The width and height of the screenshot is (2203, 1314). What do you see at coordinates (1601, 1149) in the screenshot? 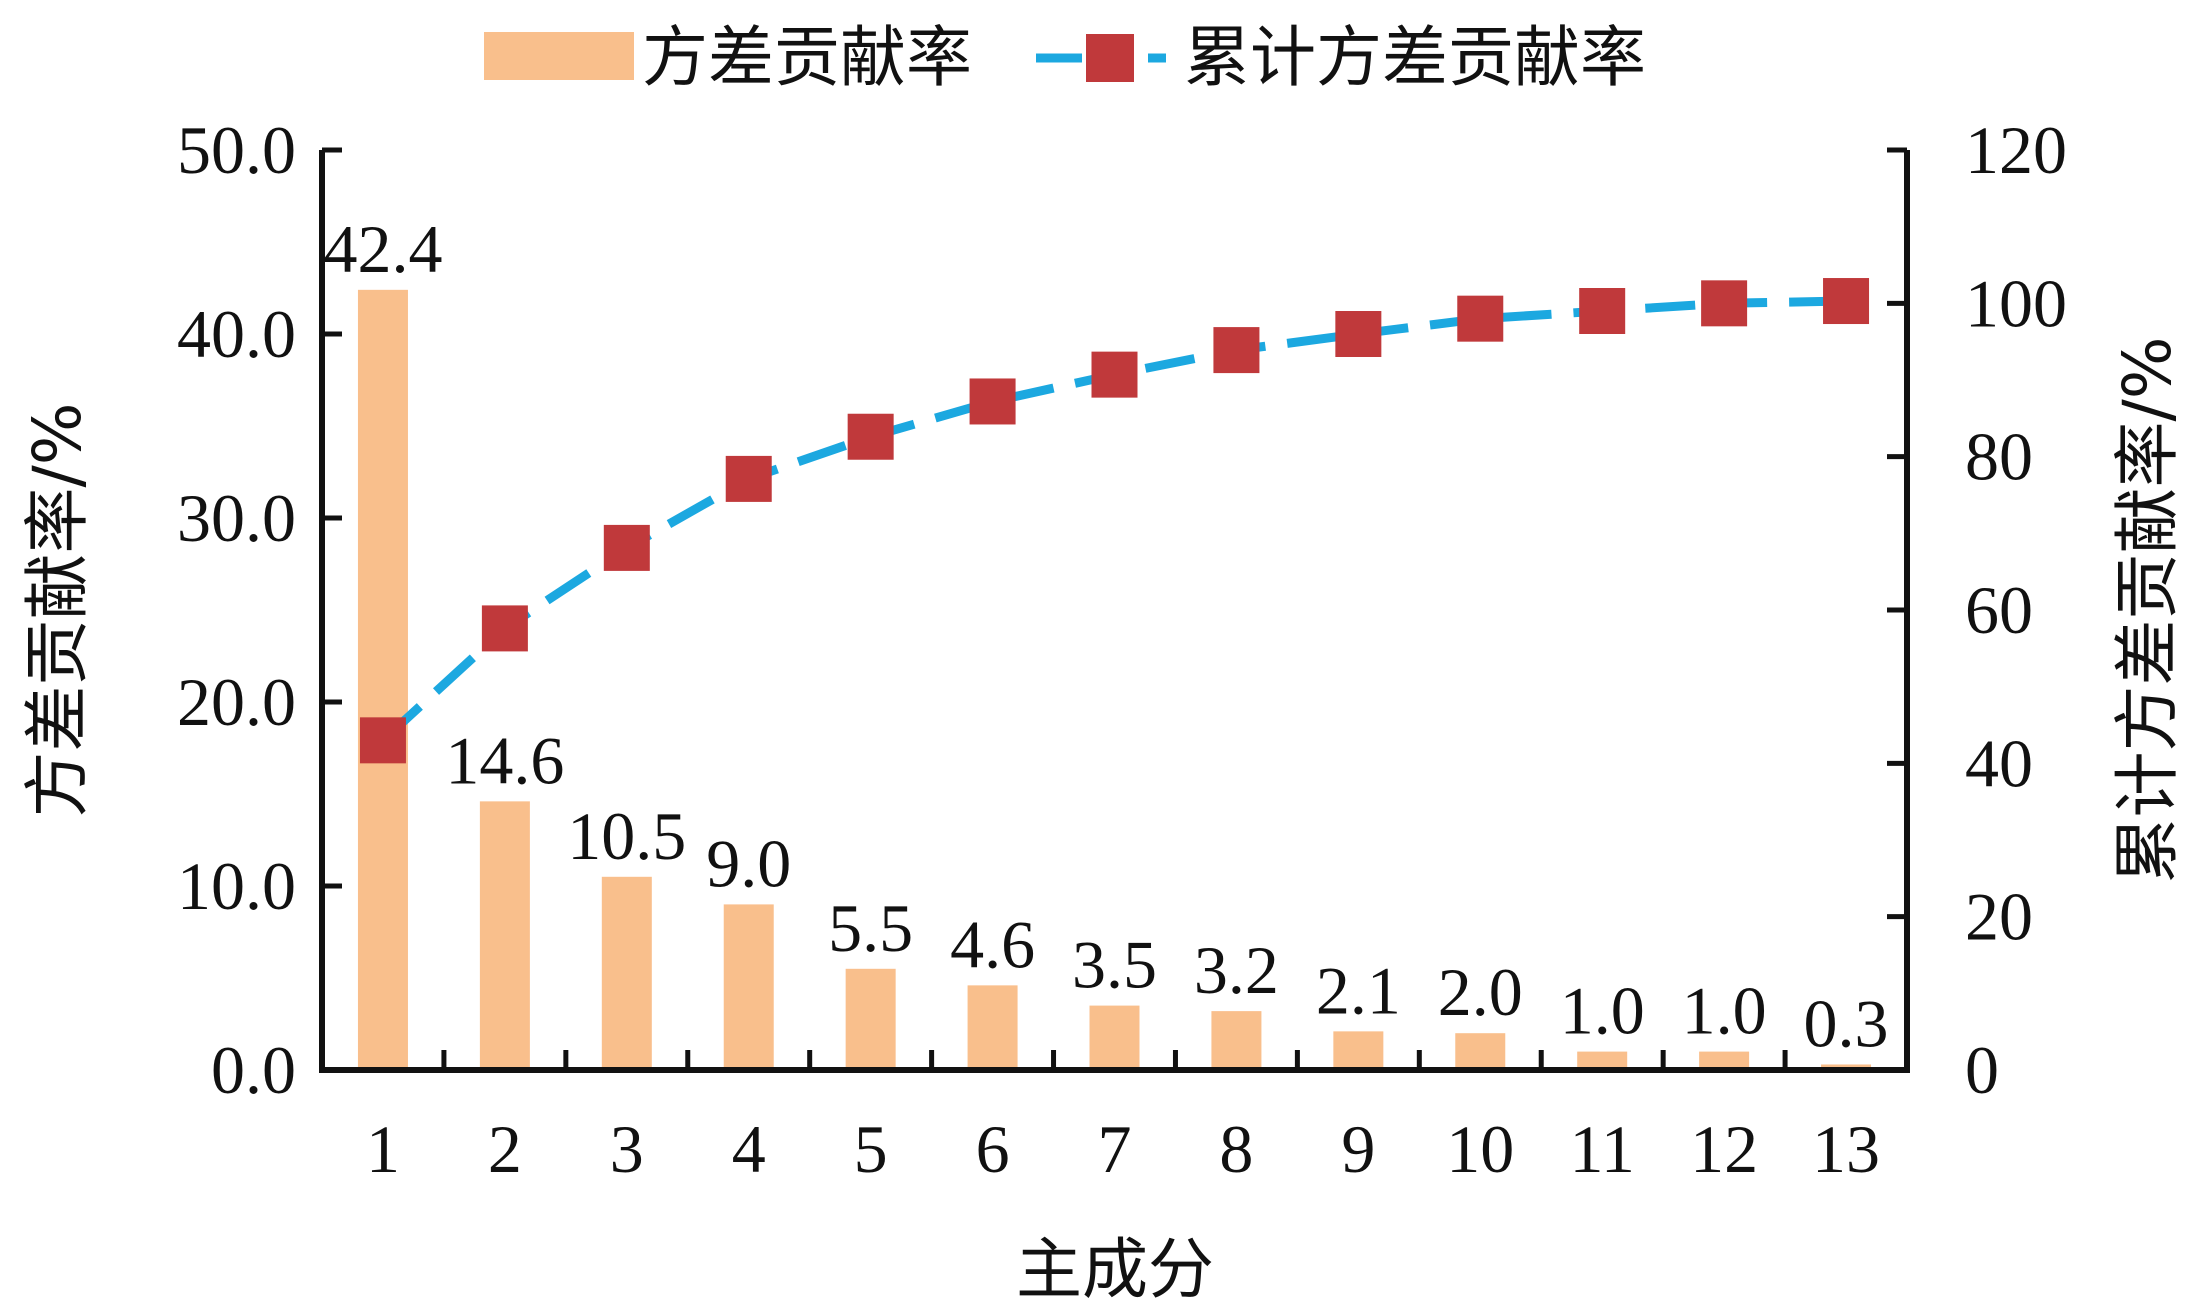
I see `x-tick-label: 11` at bounding box center [1601, 1149].